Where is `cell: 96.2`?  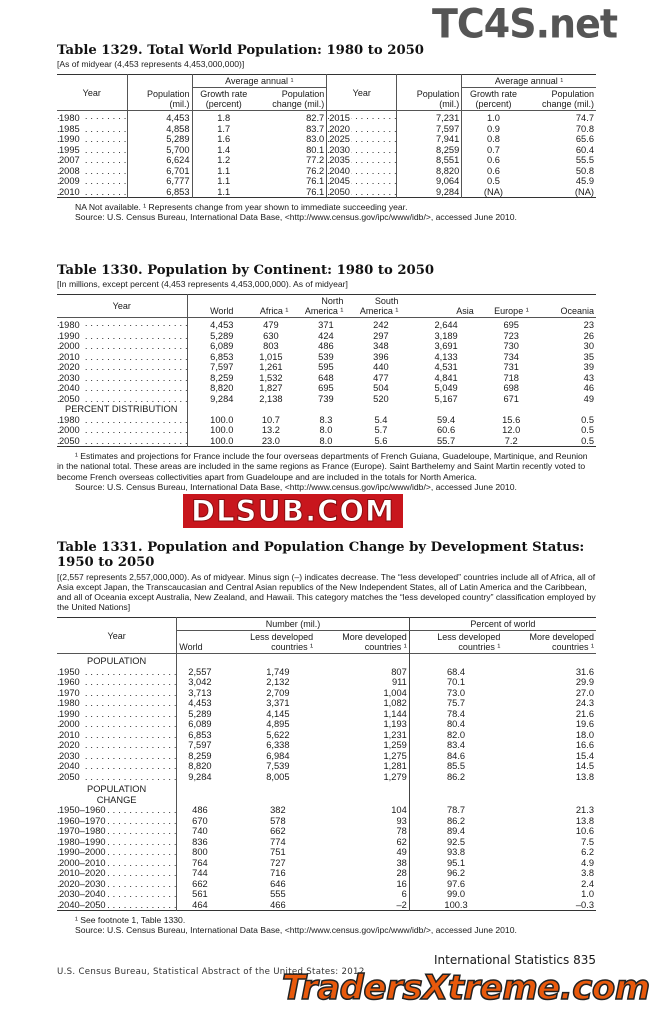 cell: 96.2 is located at coordinates (455, 873).